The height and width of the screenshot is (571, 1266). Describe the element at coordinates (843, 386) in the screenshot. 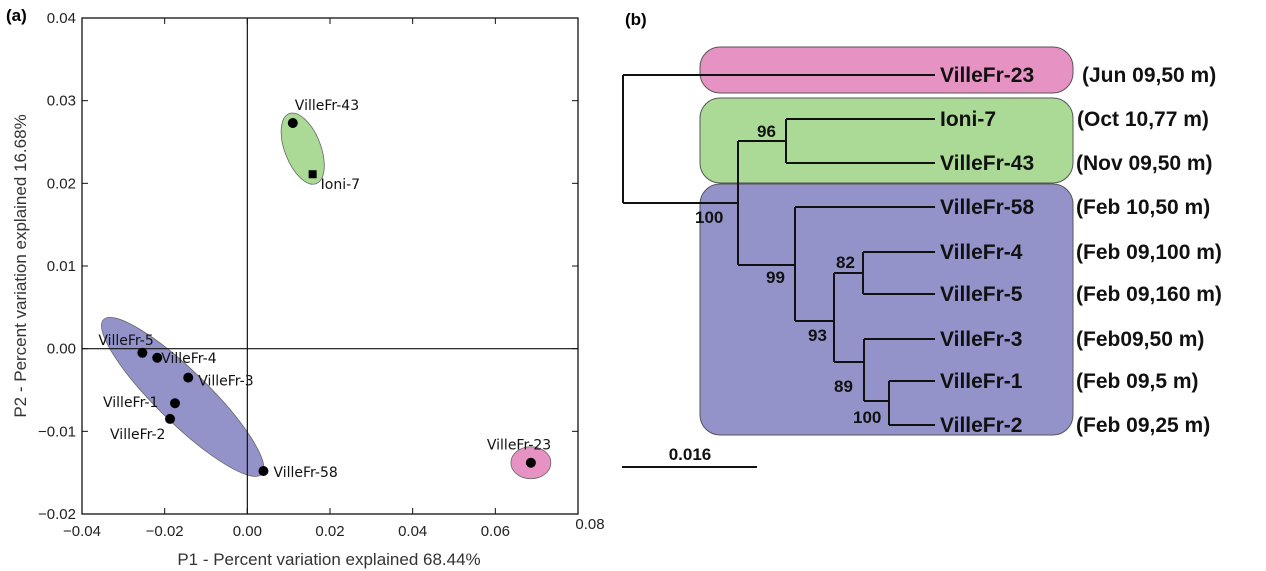

I see `bootstrap-label: 89` at that location.